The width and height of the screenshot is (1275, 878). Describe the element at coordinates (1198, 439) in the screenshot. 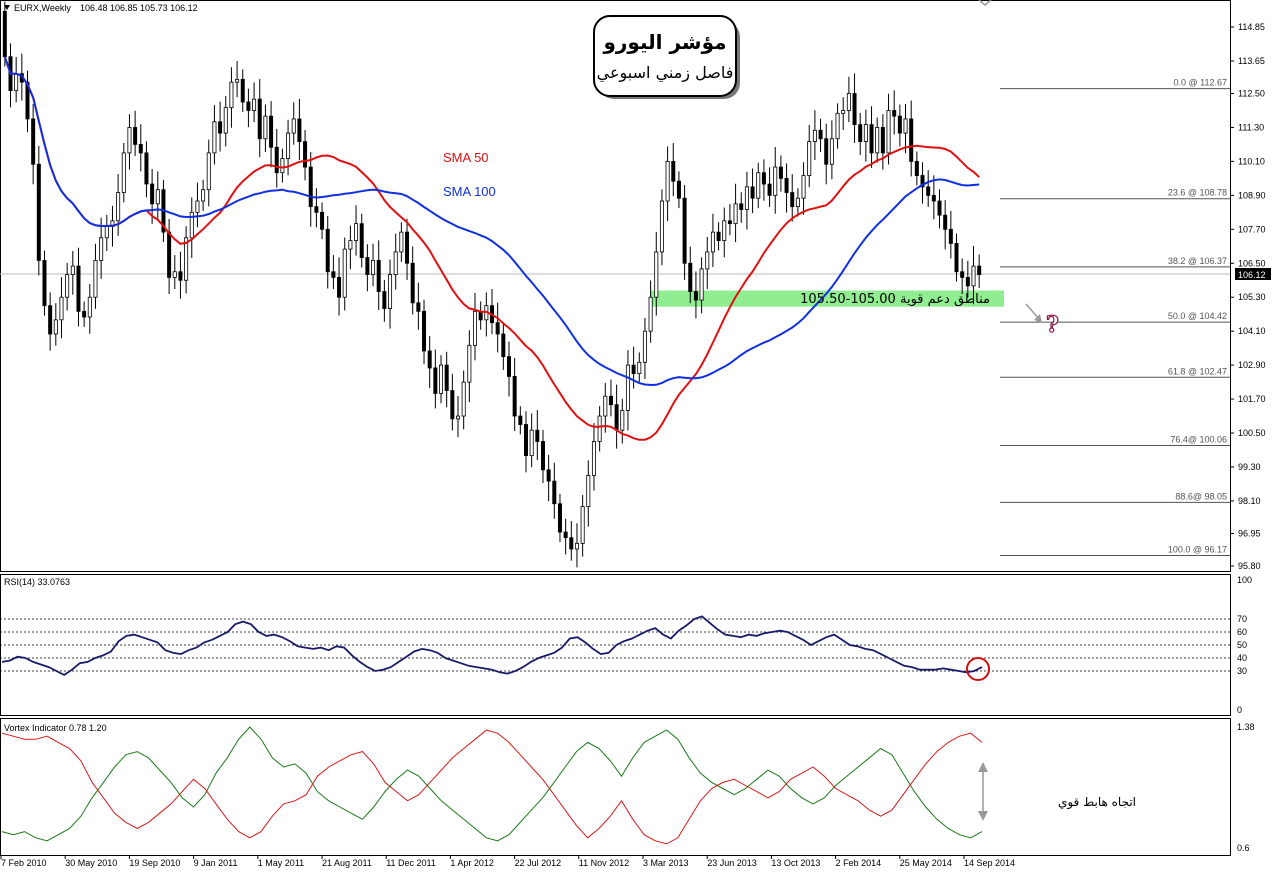

I see `fib-label: 76.4@ 100.06` at that location.